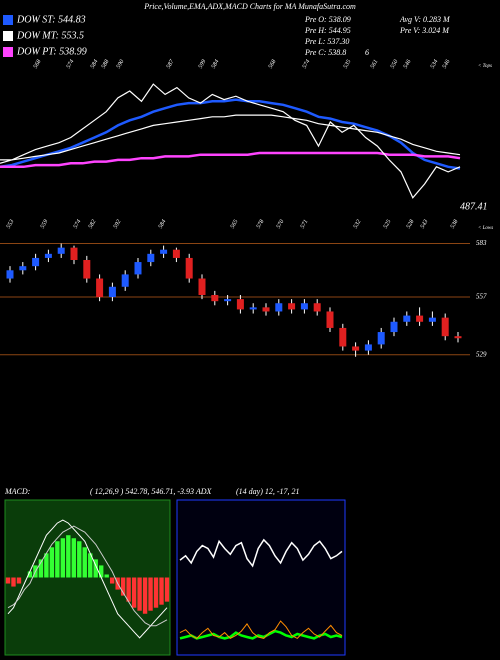 Image resolution: width=500 pixels, height=660 pixels. I want to click on low-label: 553, so click(11, 224).